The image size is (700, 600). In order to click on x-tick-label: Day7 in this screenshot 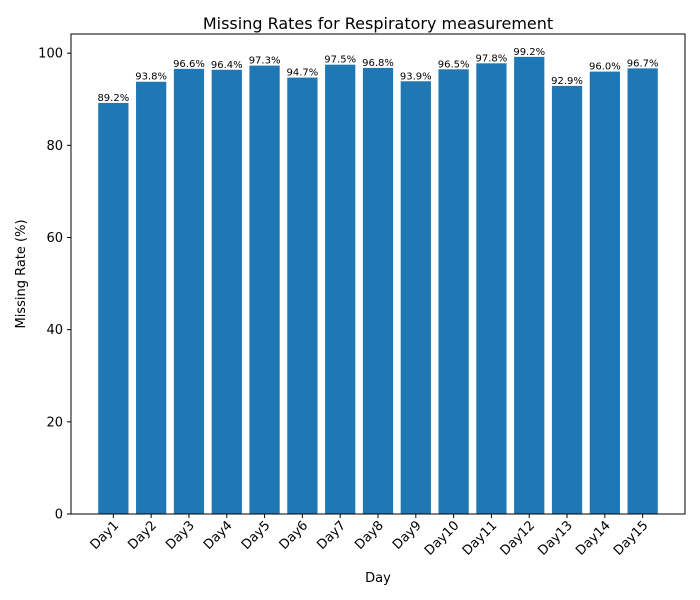, I will do `click(331, 535)`.